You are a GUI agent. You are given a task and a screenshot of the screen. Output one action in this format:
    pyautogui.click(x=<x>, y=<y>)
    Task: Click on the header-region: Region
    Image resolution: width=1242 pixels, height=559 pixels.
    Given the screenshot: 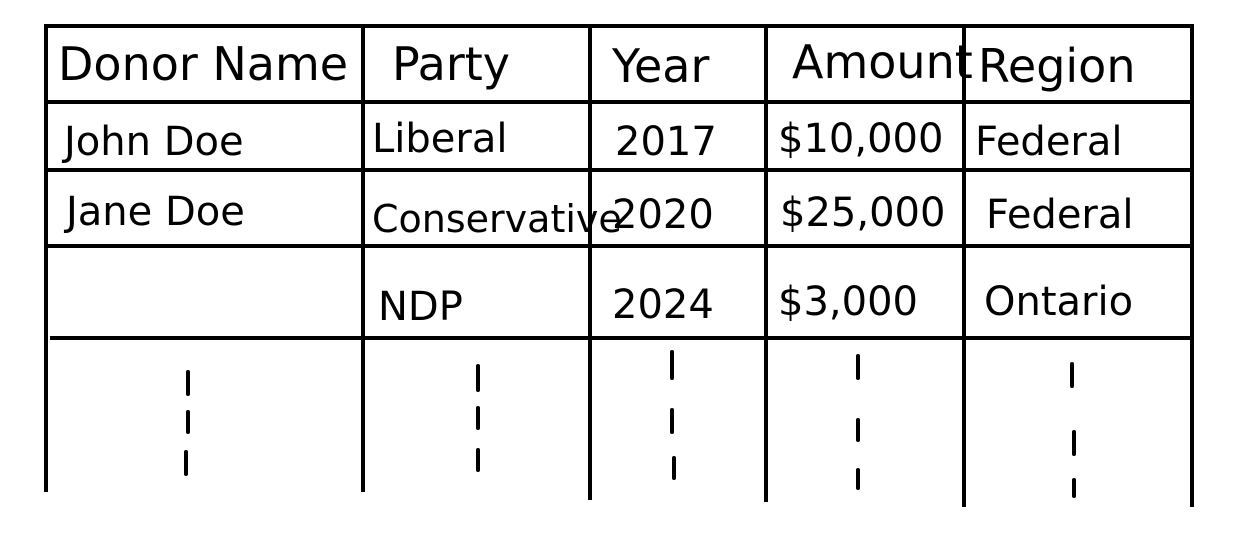 What is the action you would take?
    pyautogui.click(x=1056, y=66)
    